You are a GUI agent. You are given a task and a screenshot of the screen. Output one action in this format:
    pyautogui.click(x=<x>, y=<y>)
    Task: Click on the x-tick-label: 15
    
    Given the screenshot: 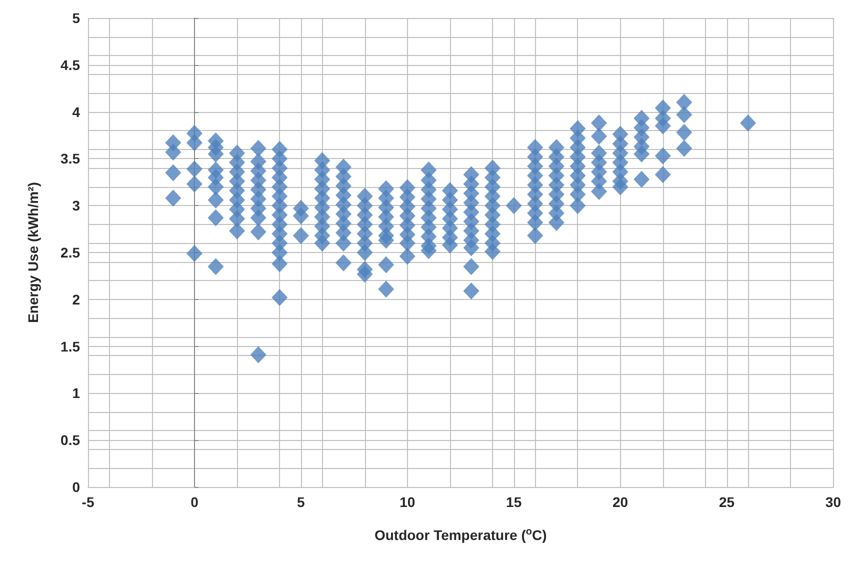 What is the action you would take?
    pyautogui.click(x=514, y=502)
    